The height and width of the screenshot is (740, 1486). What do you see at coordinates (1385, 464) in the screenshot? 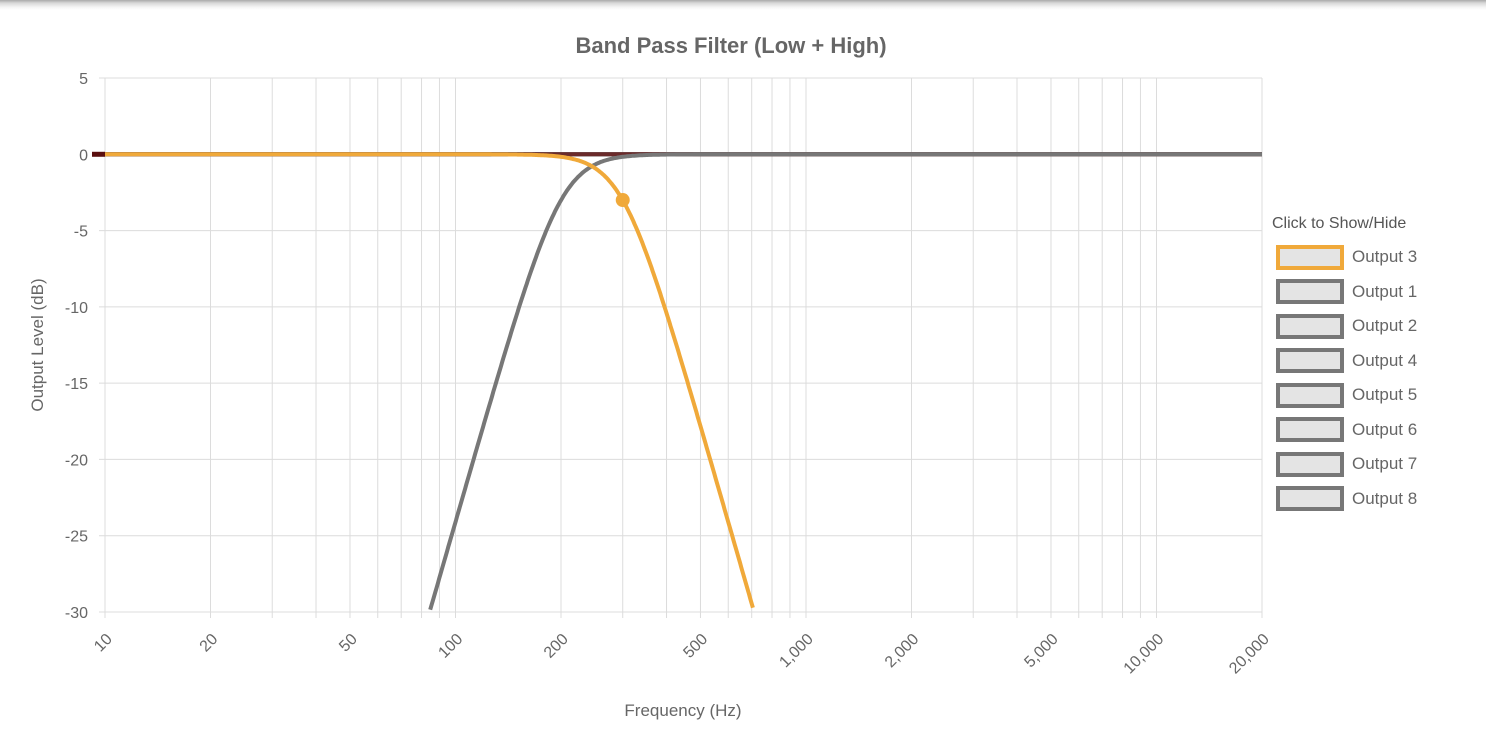
I see `legend-label-output-7: Output 7` at bounding box center [1385, 464].